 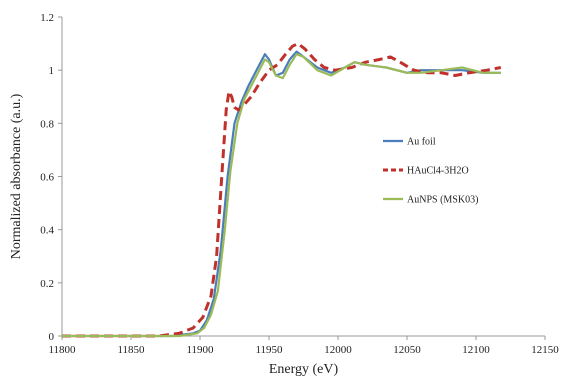 What do you see at coordinates (303, 346) in the screenshot?
I see `x-tick-labels: 11800 11850 11900 11950 12000 12050 12100 12150` at bounding box center [303, 346].